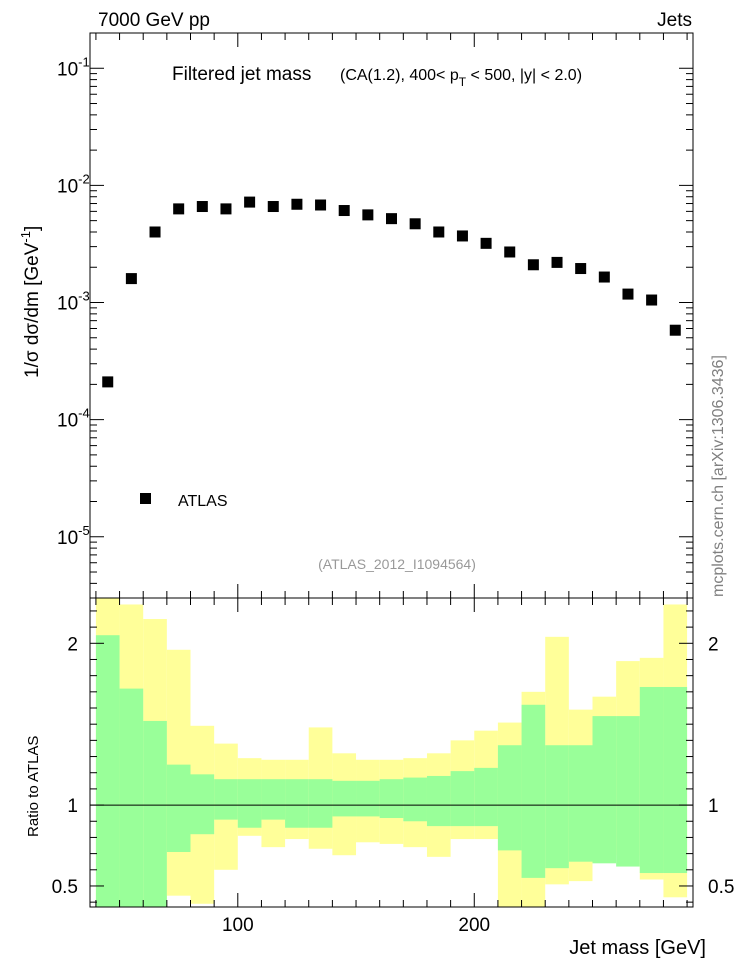 This screenshot has height=972, width=746. I want to click on y-tick-label: 10⁻², so click(73, 184).